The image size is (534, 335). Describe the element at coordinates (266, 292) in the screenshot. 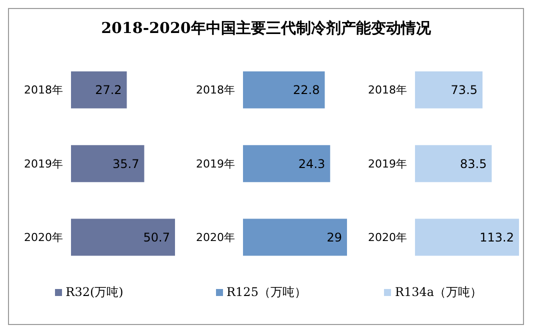

I see `legend-label: R125（万吨）` at that location.